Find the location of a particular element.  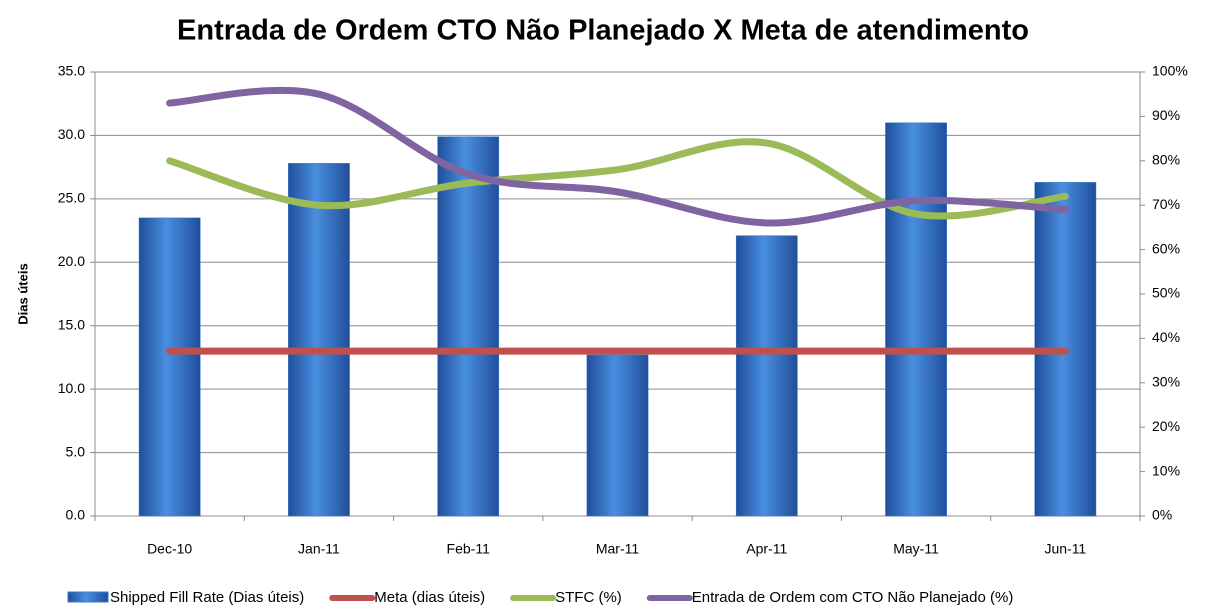

y-axis-title: Dias úteis is located at coordinates (22, 293).